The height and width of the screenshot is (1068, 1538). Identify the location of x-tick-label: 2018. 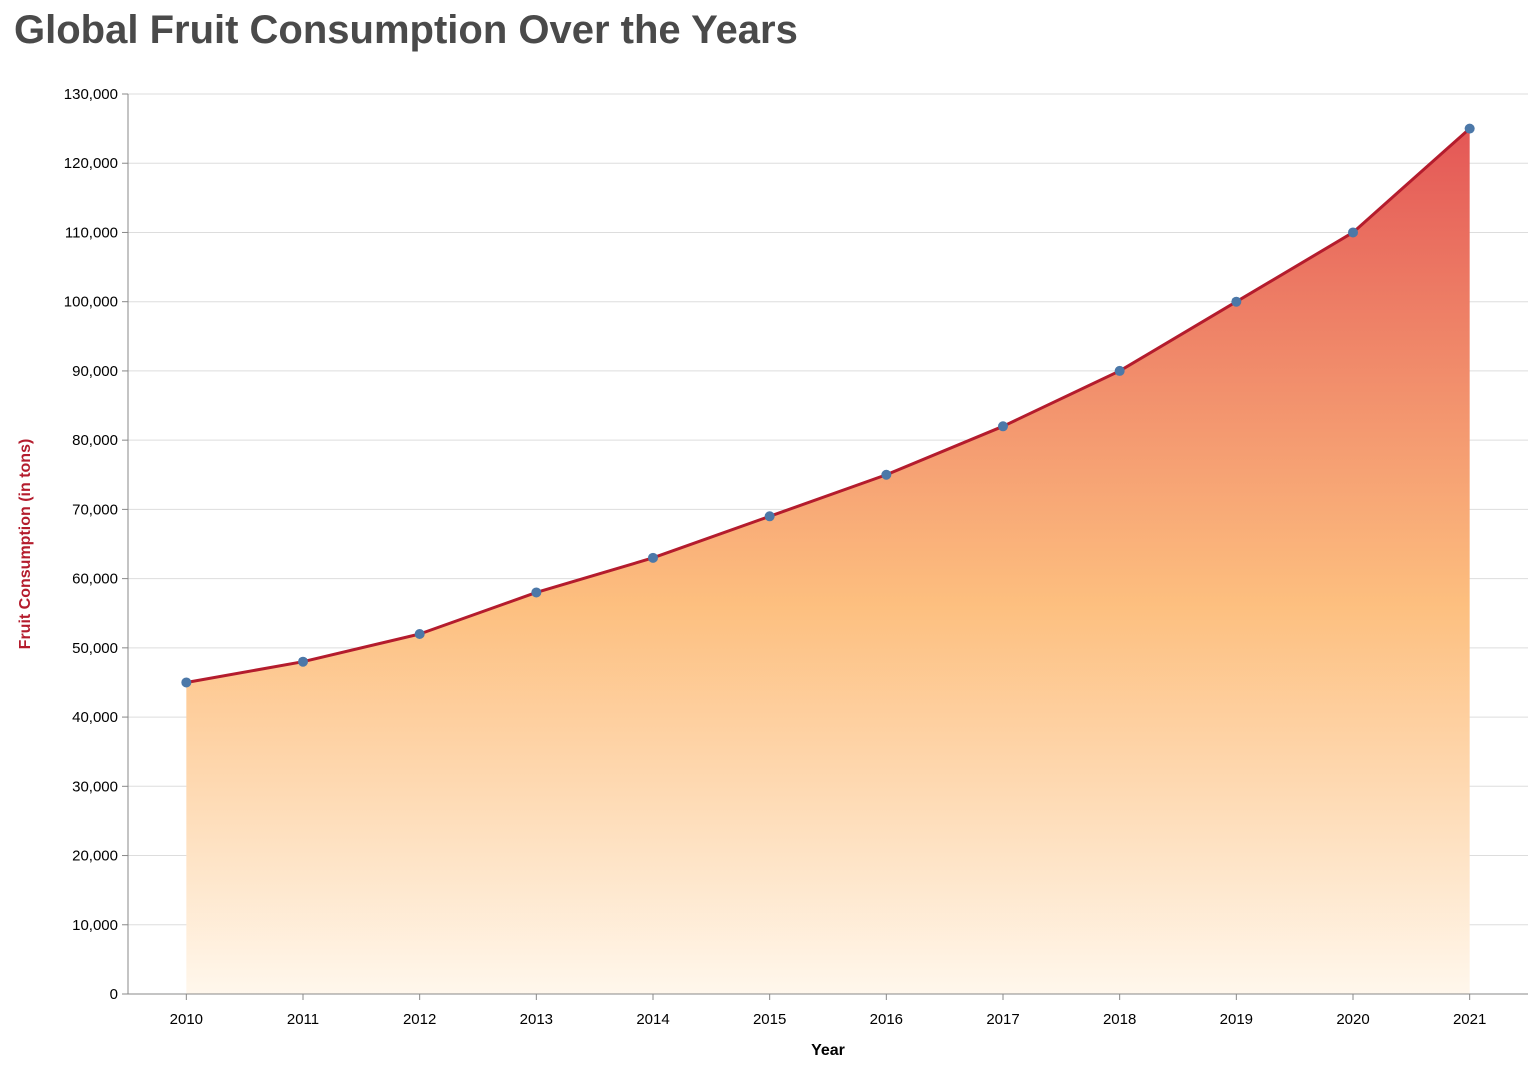
(1119, 1019).